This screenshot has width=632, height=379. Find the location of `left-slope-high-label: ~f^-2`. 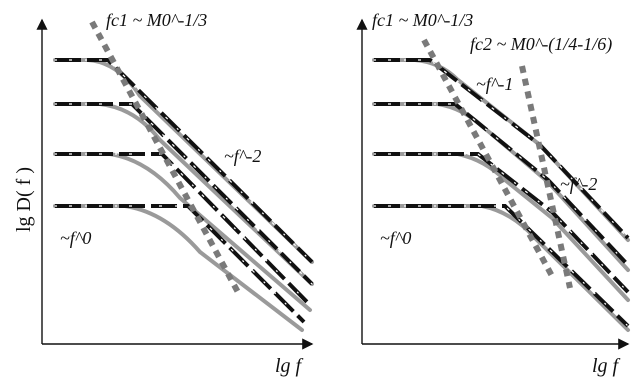

left-slope-high-label: ~f^-2 is located at coordinates (242, 156).